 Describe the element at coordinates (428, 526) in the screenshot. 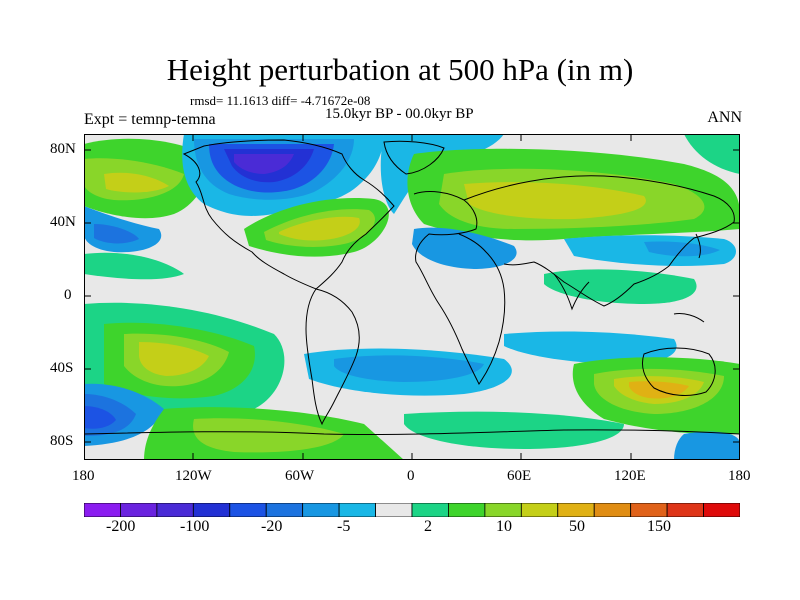

I see `colorbar-label: 2` at that location.